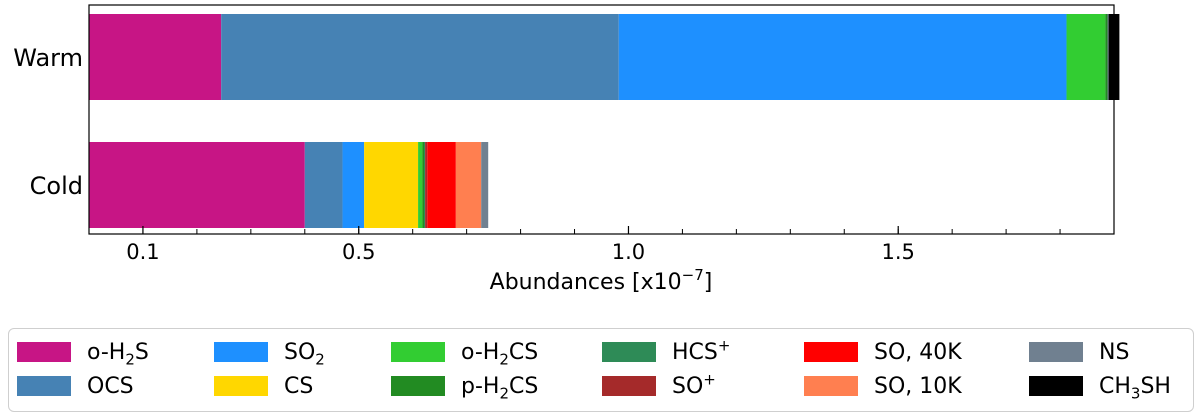 Image resolution: width=1200 pixels, height=419 pixels. Describe the element at coordinates (56, 186) in the screenshot. I see `y-category-label: Cold` at that location.